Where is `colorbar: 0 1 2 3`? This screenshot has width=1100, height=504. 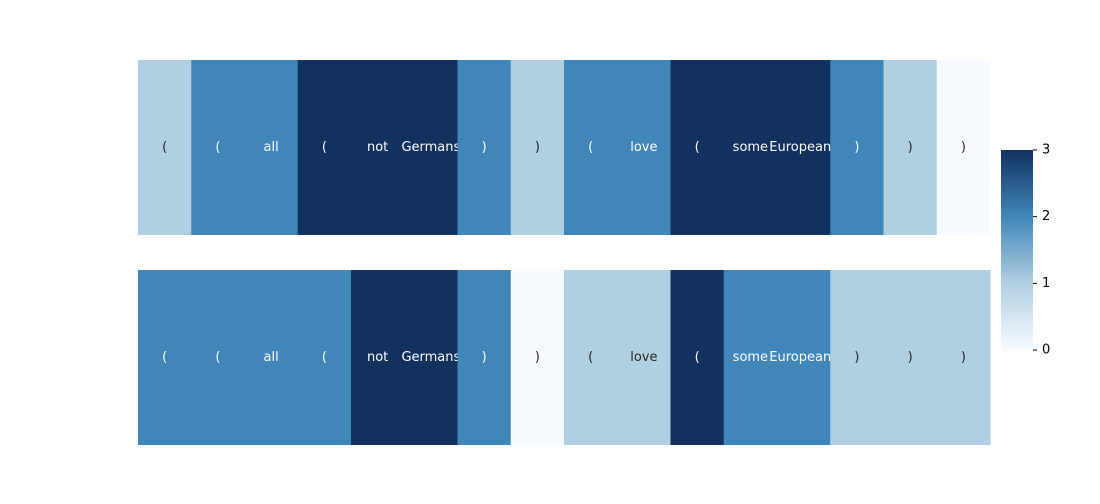 colorbar: 0 1 2 3 is located at coordinates (1025, 250).